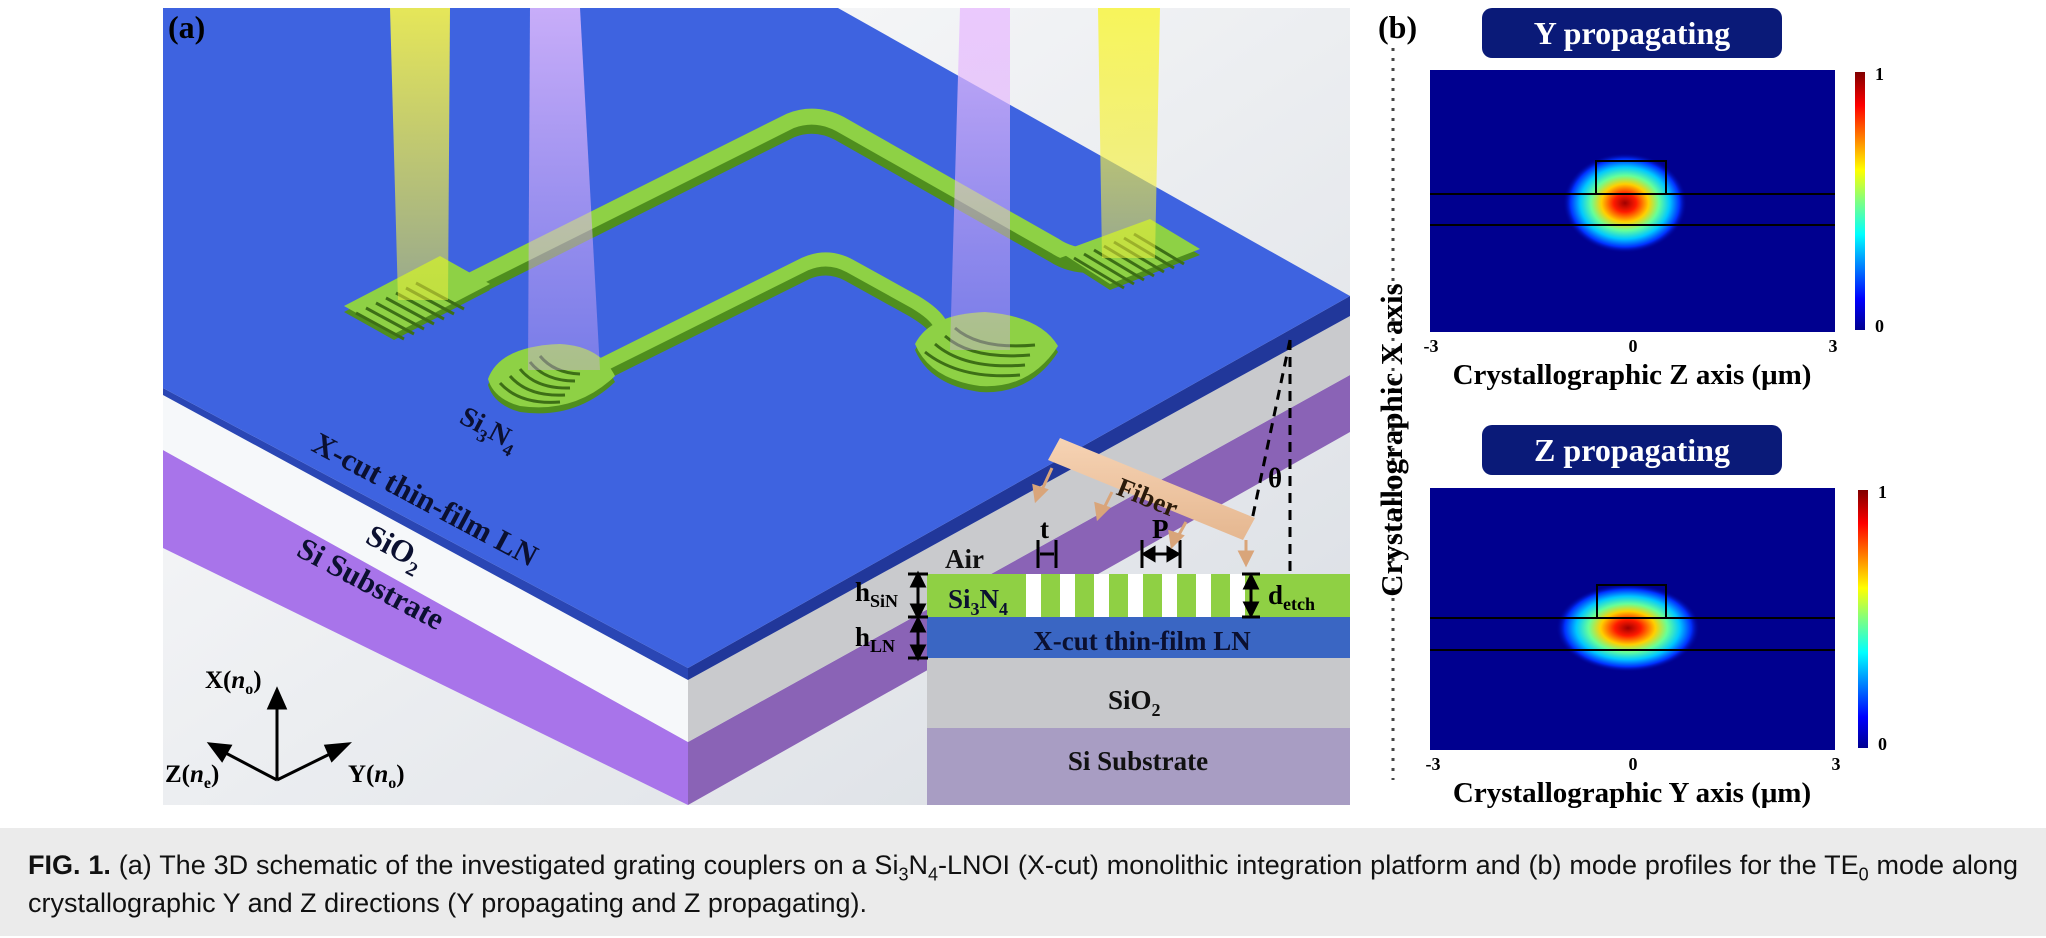 This screenshot has width=2046, height=938. I want to click on inset-tfln, so click(1138, 637).